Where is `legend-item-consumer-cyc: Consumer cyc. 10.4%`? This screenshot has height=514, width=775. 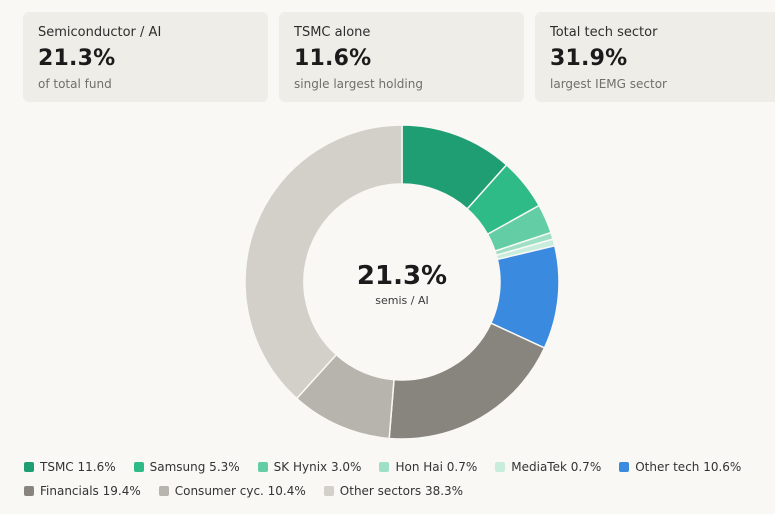 legend-item-consumer-cyc: Consumer cyc. 10.4% is located at coordinates (232, 491).